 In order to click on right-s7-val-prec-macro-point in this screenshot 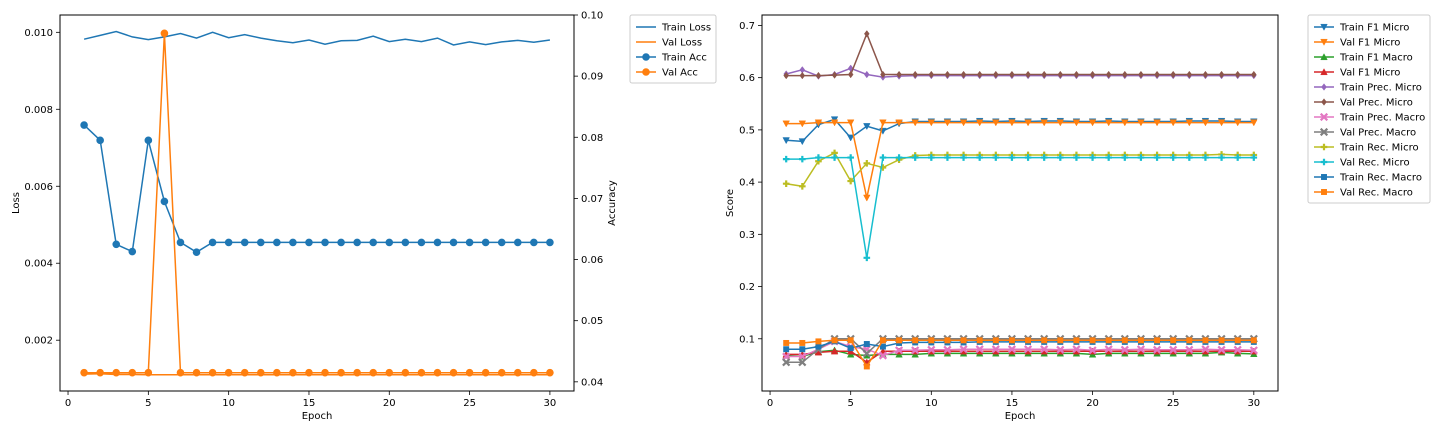, I will do `click(866, 353)`.